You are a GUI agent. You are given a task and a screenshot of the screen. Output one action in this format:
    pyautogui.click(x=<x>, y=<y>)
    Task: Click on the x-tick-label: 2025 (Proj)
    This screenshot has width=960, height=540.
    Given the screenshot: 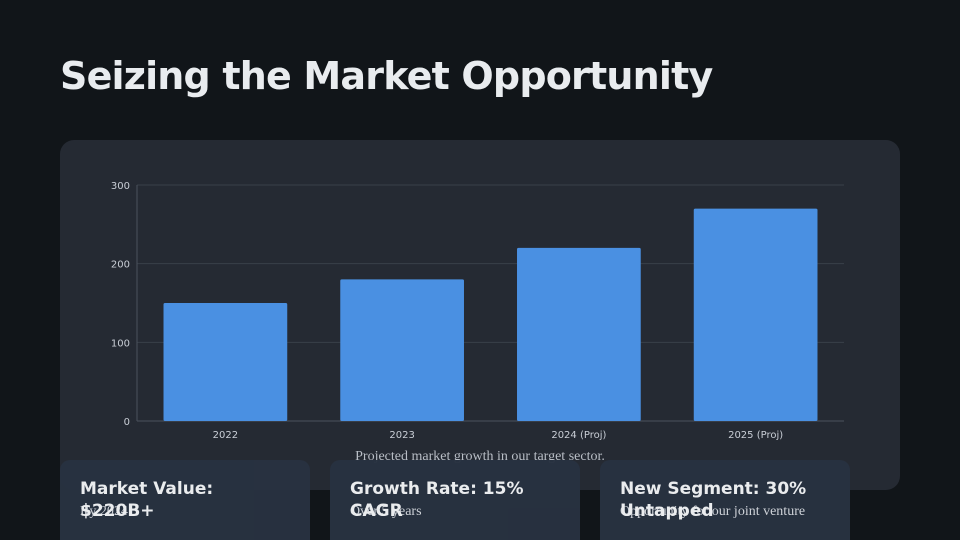 What is the action you would take?
    pyautogui.click(x=755, y=435)
    